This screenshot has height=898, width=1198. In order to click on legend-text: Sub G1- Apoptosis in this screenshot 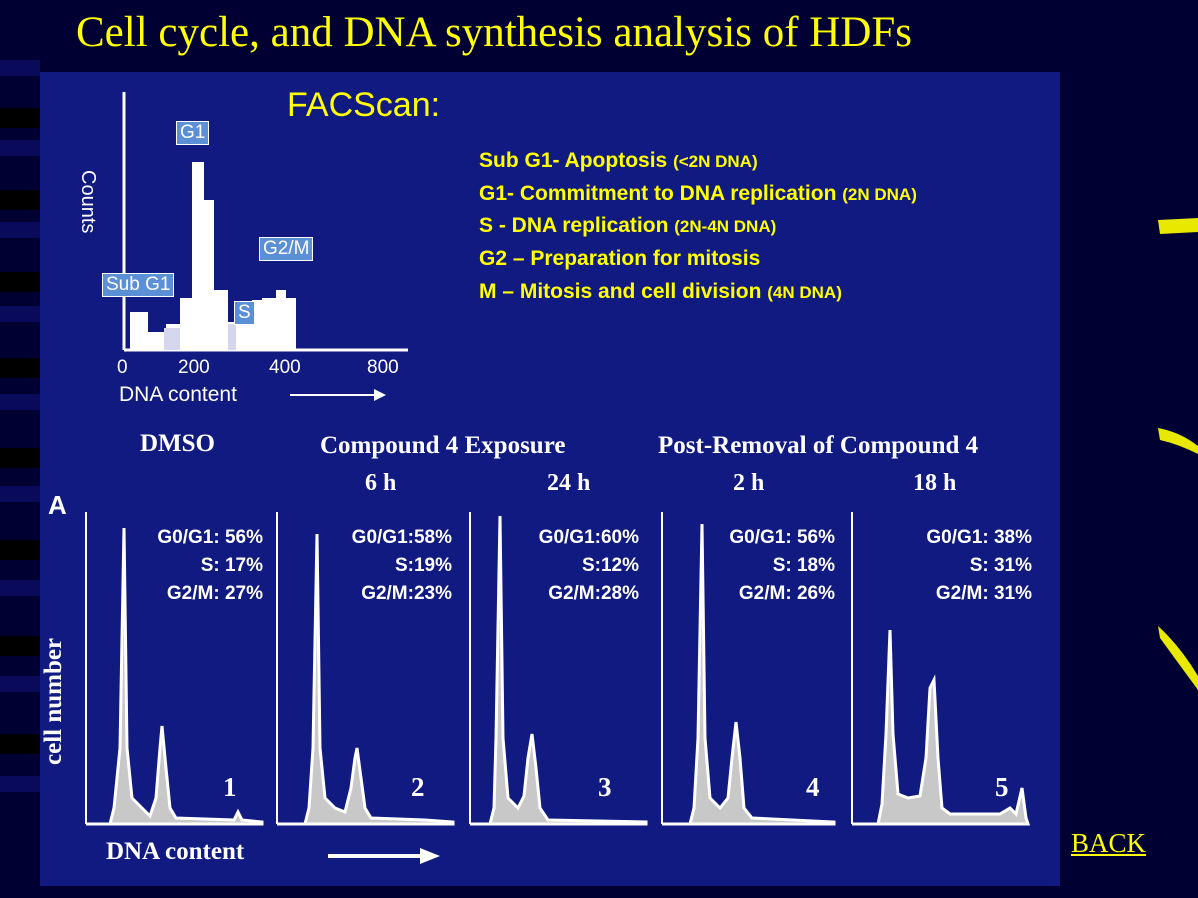, I will do `click(573, 160)`.